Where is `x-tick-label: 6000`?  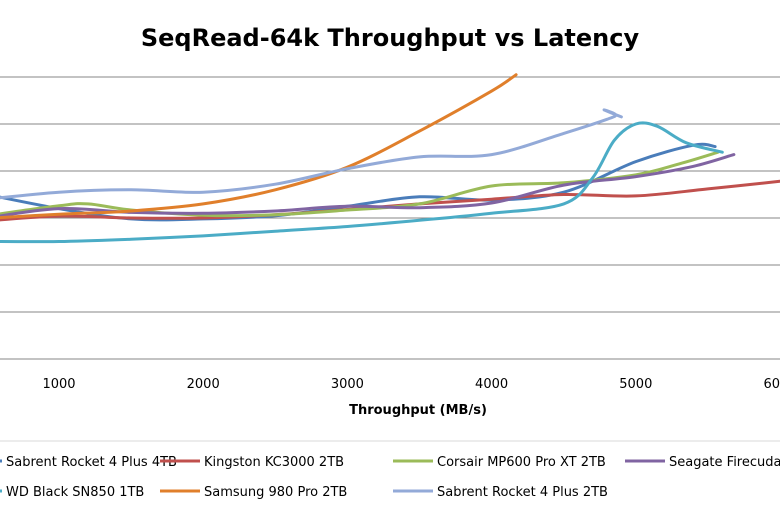
x-tick-label: 6000 is located at coordinates (771, 384).